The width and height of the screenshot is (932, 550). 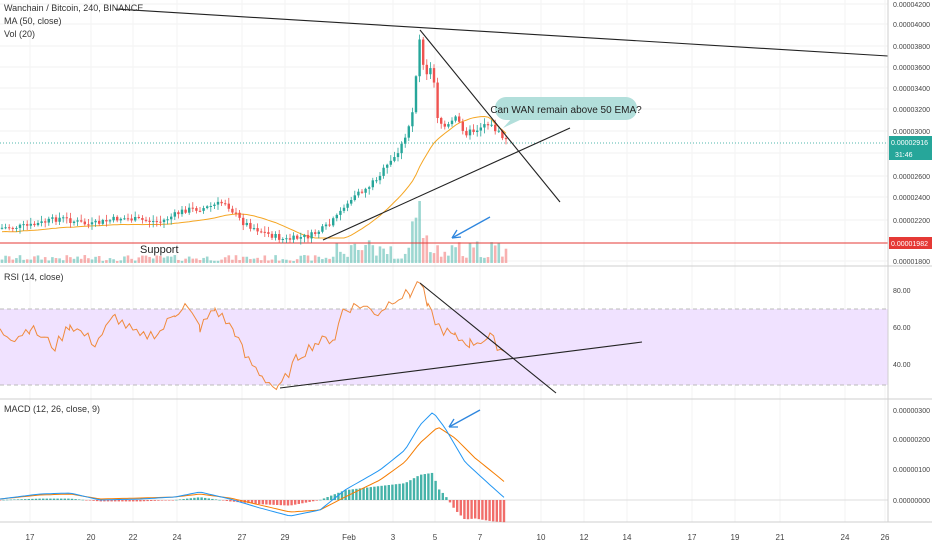 I want to click on rsi-line, so click(x=252, y=336).